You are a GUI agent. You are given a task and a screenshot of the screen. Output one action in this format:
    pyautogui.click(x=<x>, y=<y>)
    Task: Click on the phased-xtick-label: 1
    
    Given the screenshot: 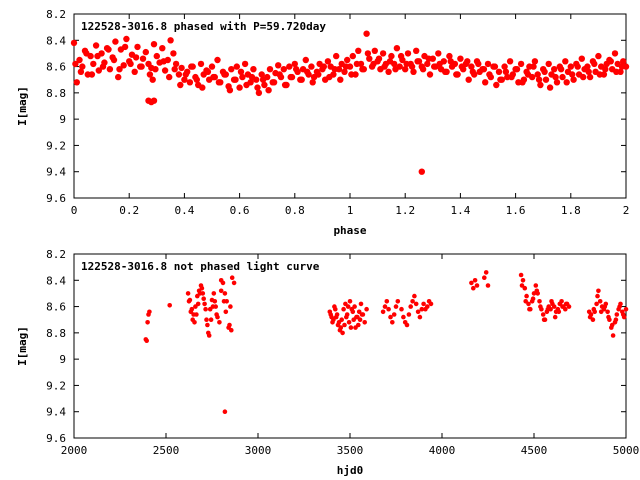 What is the action you would take?
    pyautogui.click(x=350, y=210)
    